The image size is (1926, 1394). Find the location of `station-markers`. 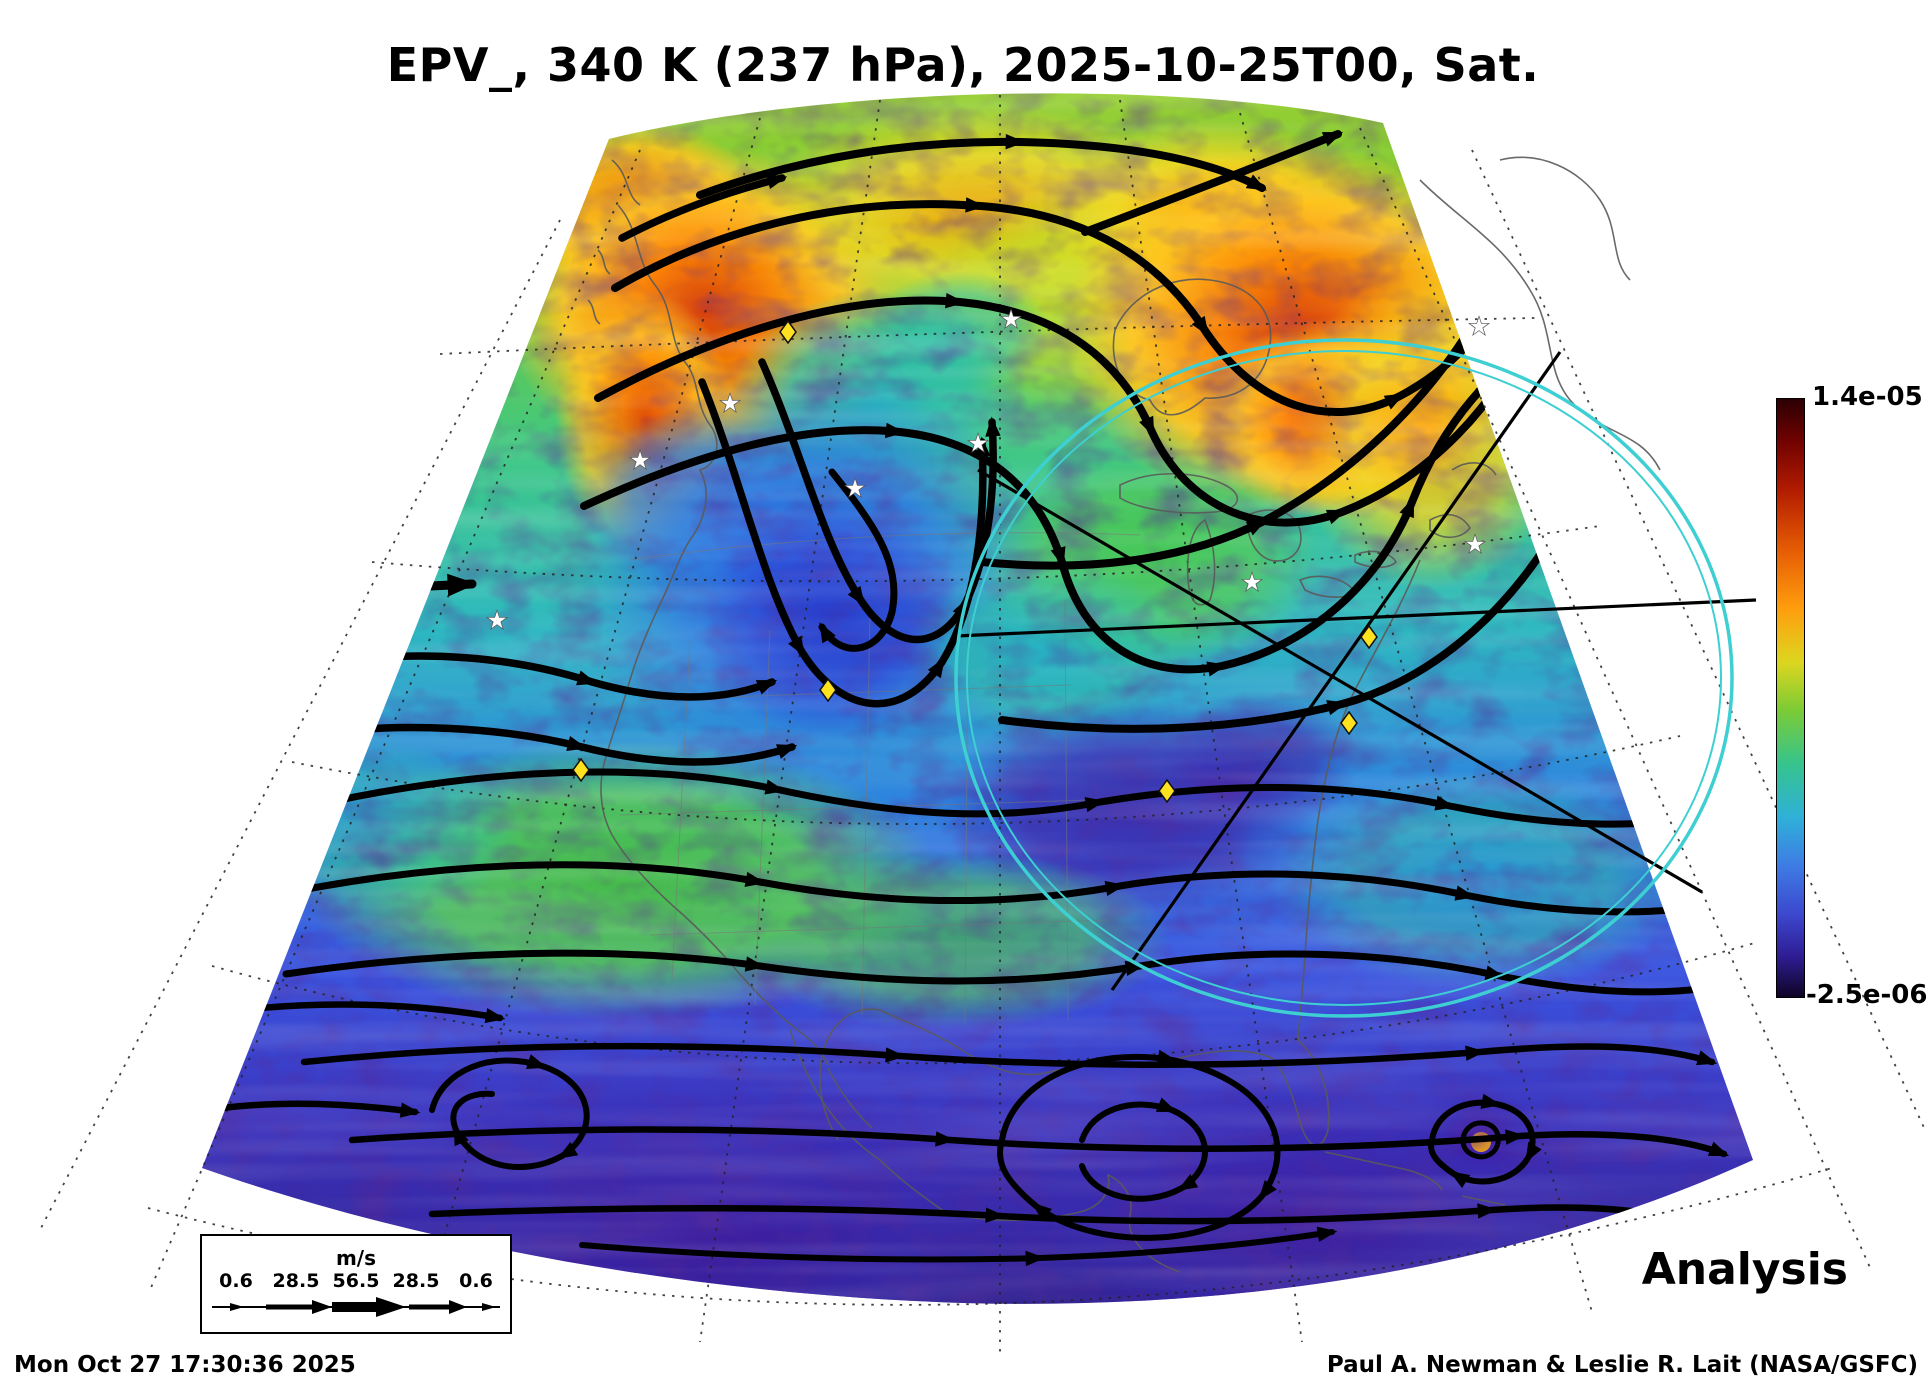

station-markers is located at coordinates (975, 561).